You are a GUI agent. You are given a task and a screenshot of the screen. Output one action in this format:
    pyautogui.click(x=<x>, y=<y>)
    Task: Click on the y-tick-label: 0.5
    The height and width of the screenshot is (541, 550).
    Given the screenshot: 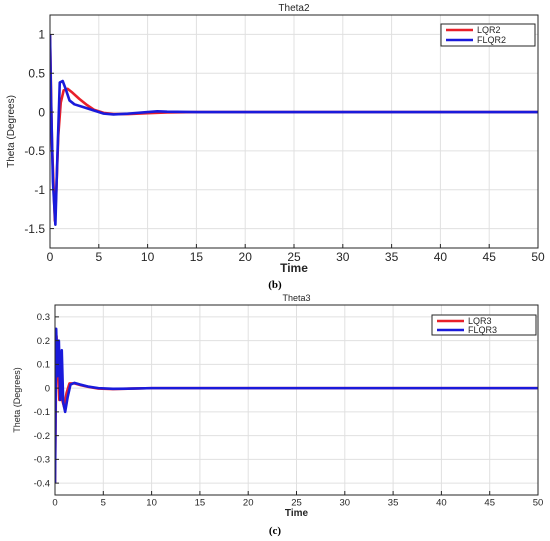 What is the action you would take?
    pyautogui.click(x=36, y=73)
    